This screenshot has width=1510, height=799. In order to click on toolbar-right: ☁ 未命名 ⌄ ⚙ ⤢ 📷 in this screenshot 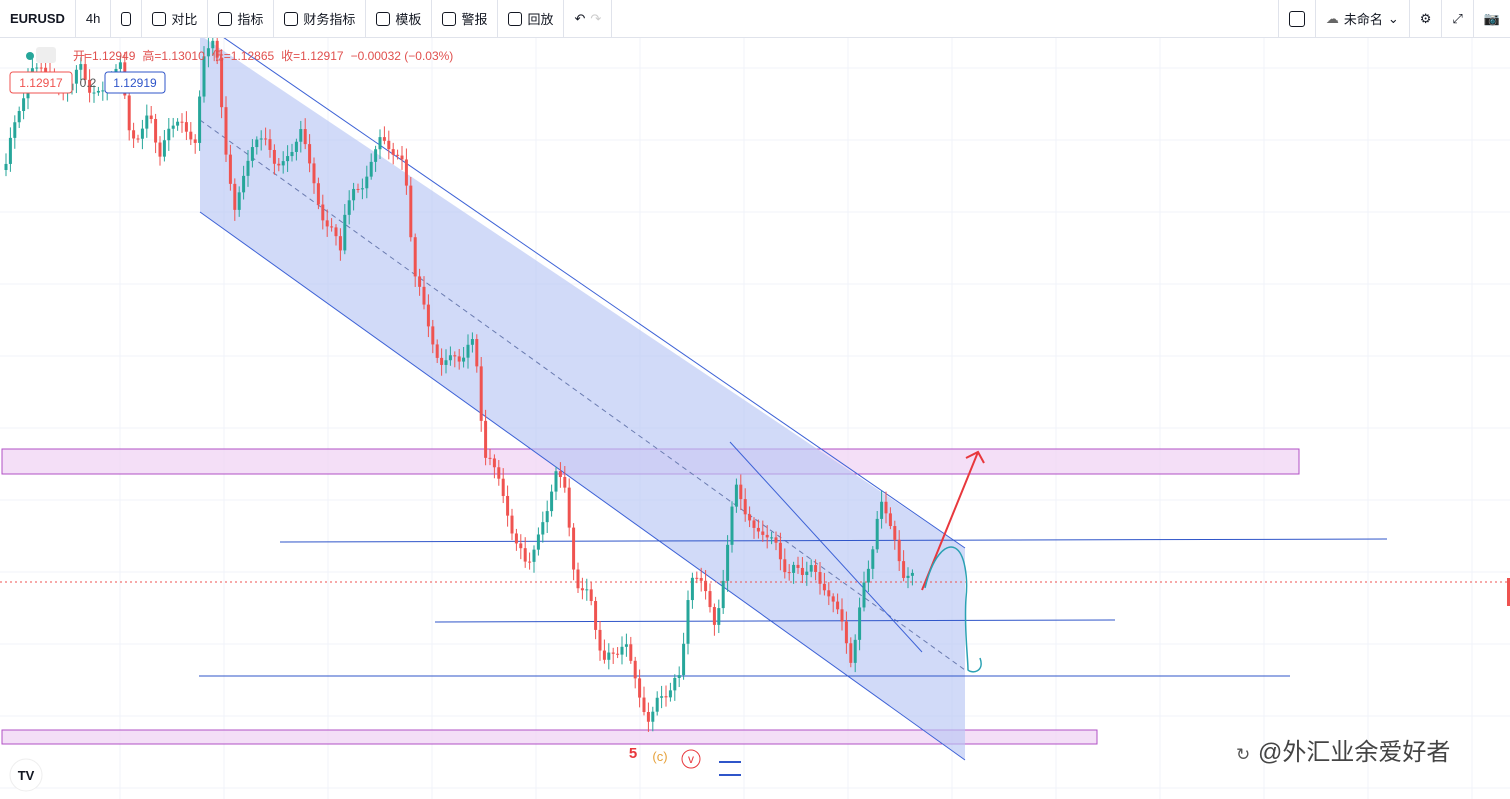, I will do `click(1393, 19)`.